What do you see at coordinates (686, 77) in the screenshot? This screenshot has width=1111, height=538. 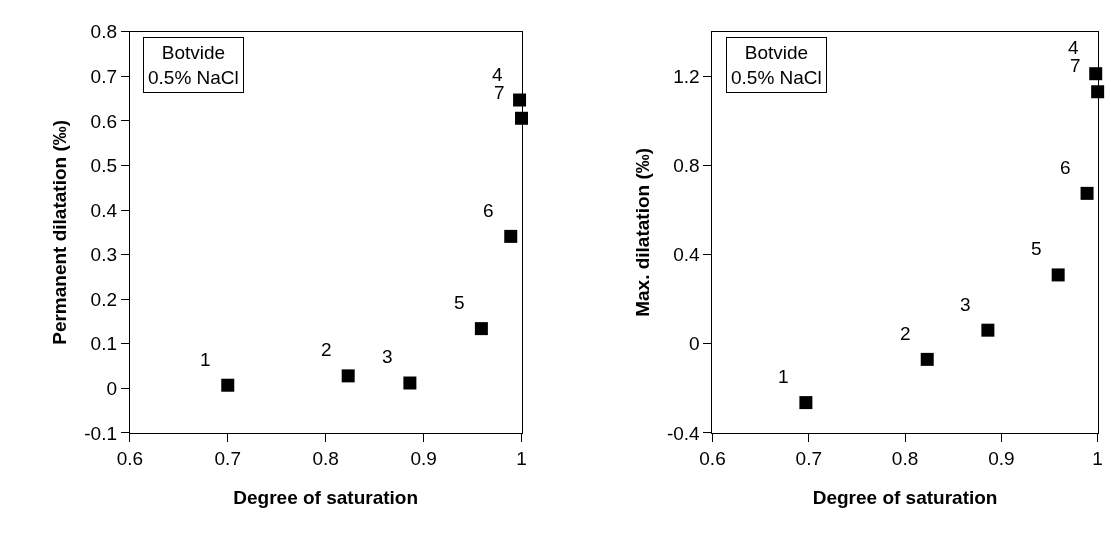 I see `y-tick-label: 1.2` at bounding box center [686, 77].